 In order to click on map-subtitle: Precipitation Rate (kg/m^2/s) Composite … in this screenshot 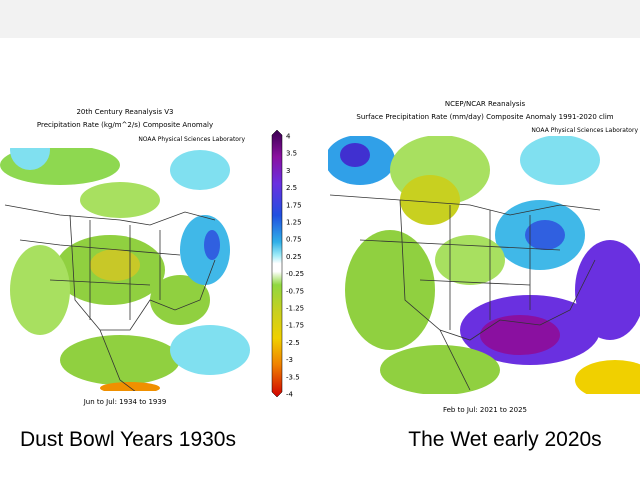, I will do `click(125, 125)`.